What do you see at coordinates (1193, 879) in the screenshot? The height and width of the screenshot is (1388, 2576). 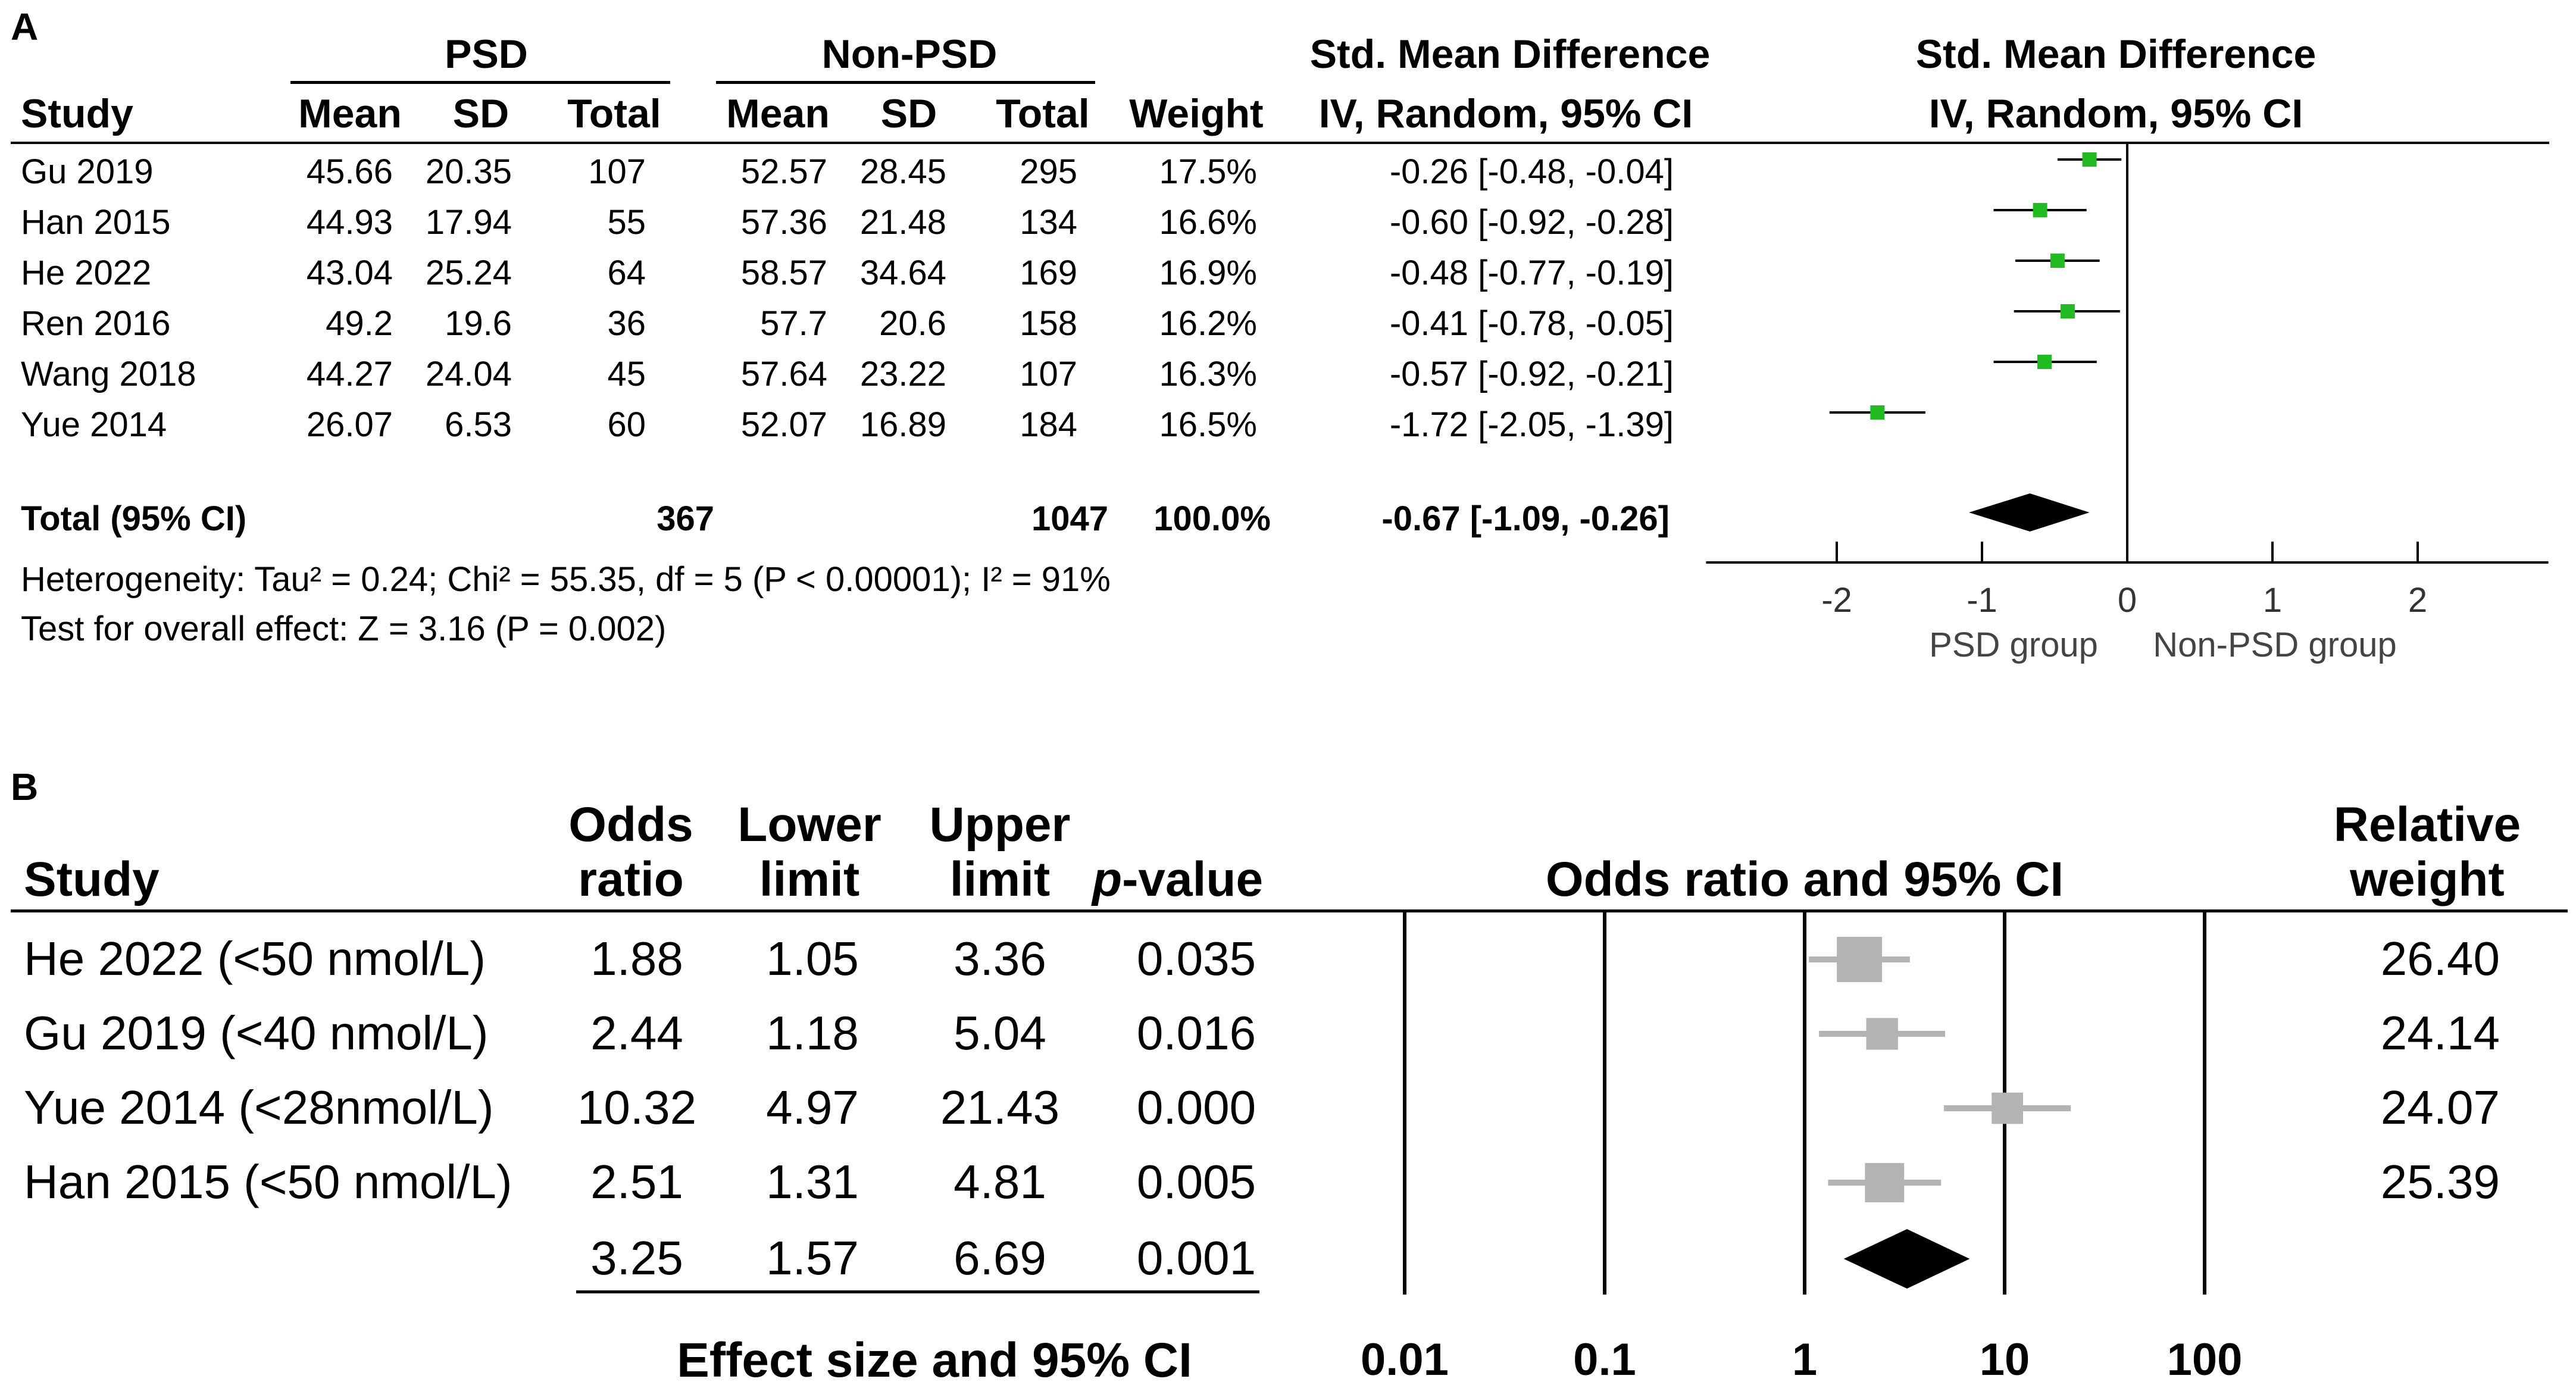 I see `p-rest: -value` at bounding box center [1193, 879].